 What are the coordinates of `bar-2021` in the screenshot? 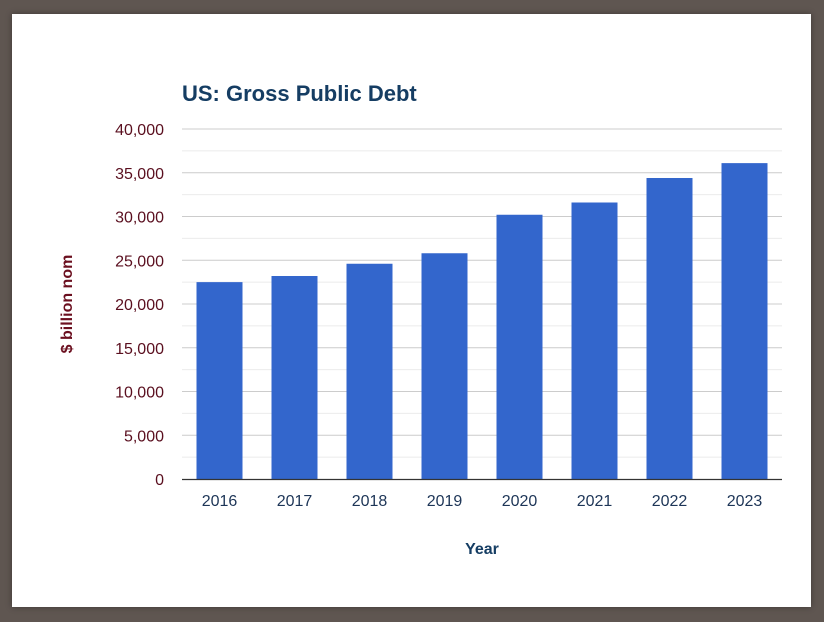 It's located at (594, 340).